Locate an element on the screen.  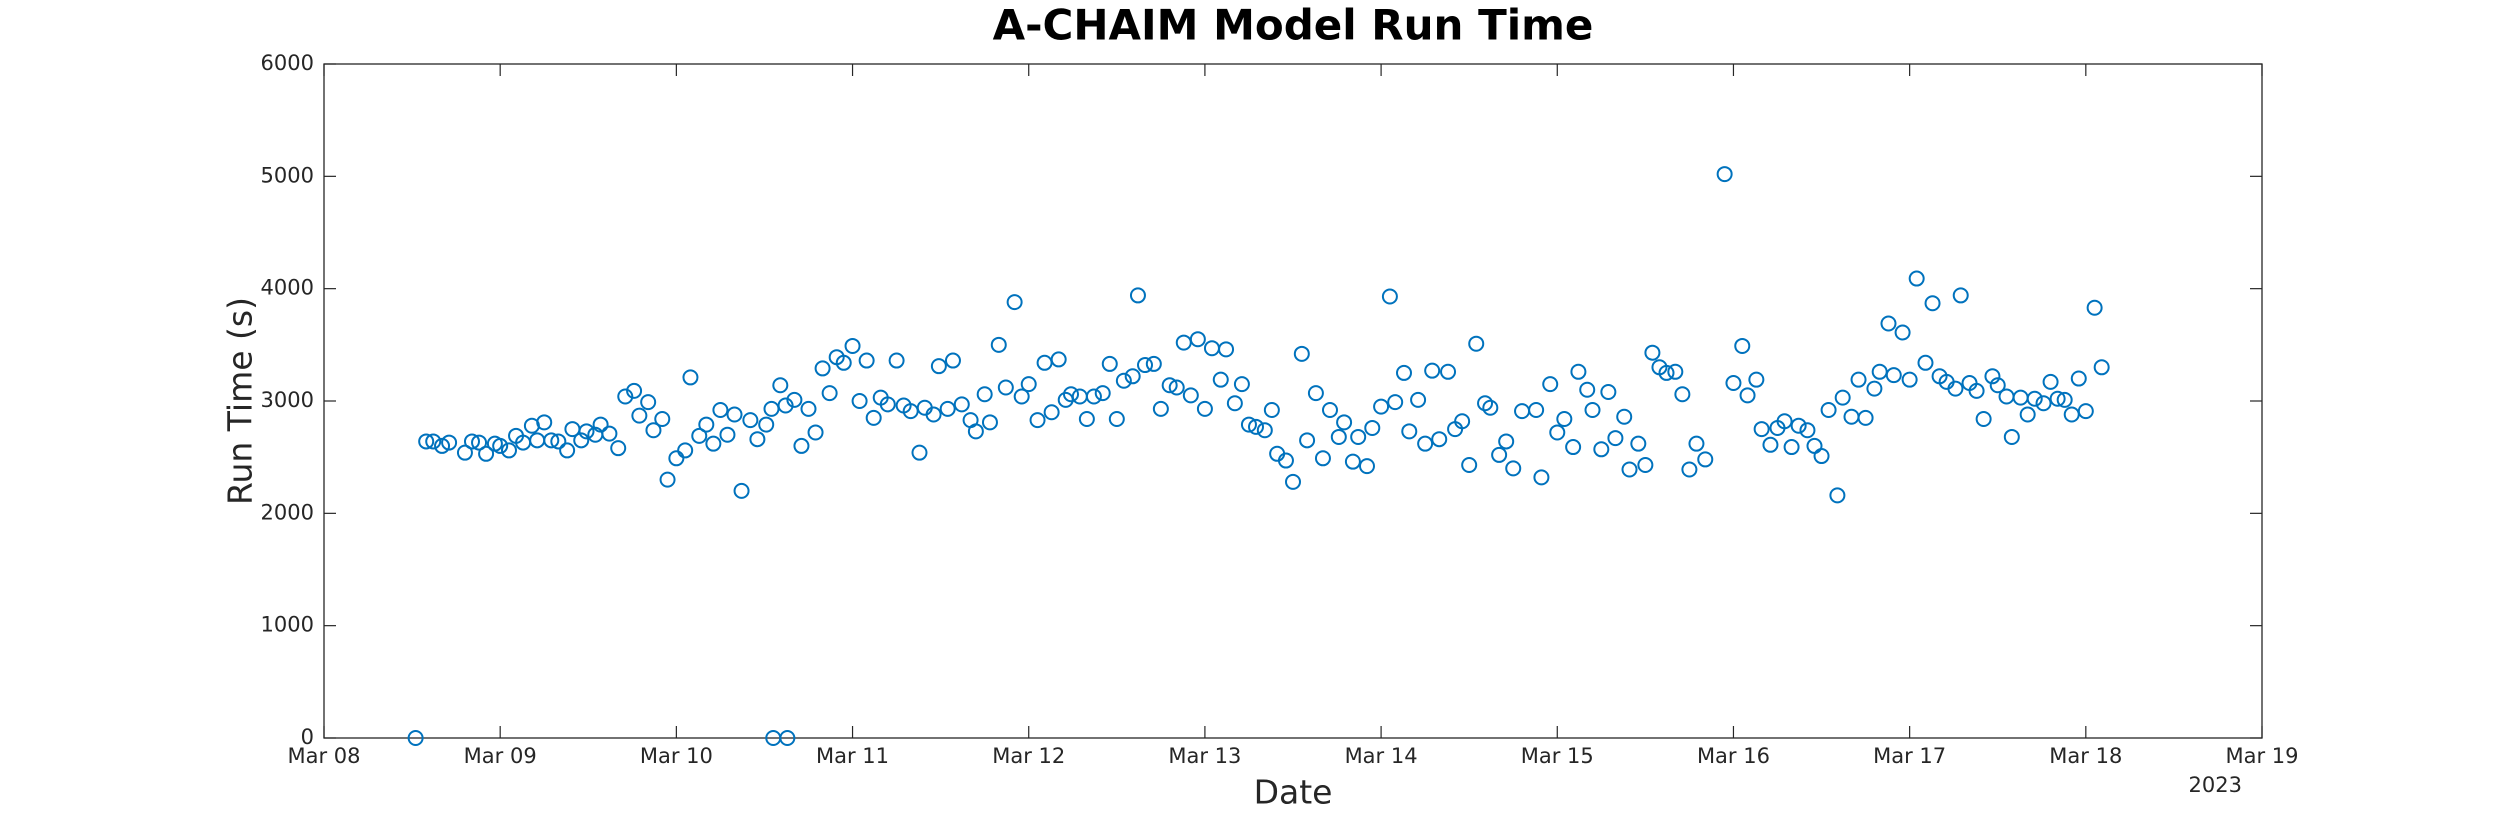
y-tick-label: 4000 is located at coordinates (287, 288).